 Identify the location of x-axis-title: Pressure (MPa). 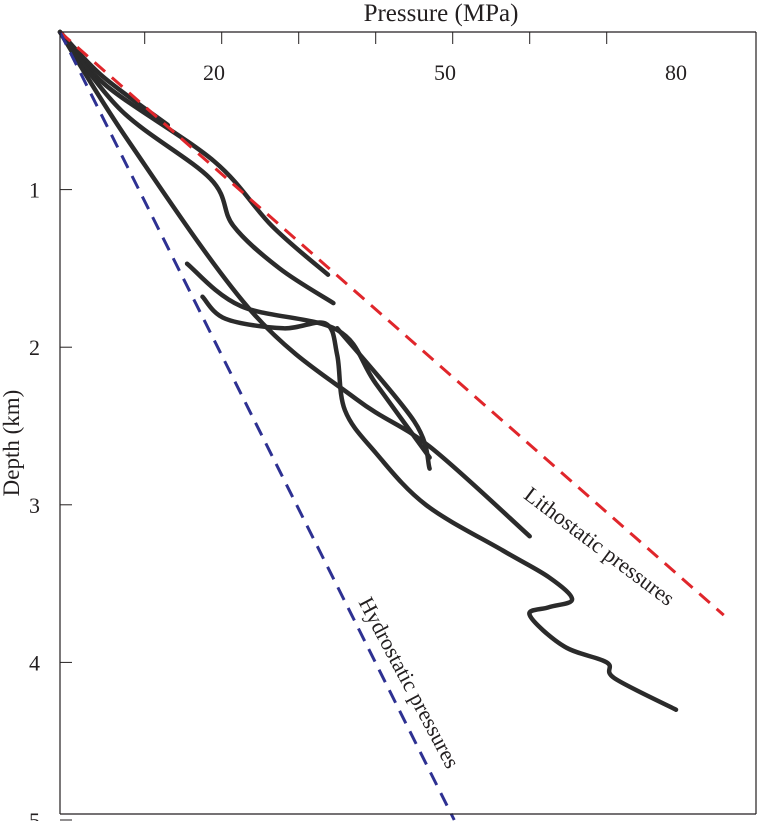
(441, 13).